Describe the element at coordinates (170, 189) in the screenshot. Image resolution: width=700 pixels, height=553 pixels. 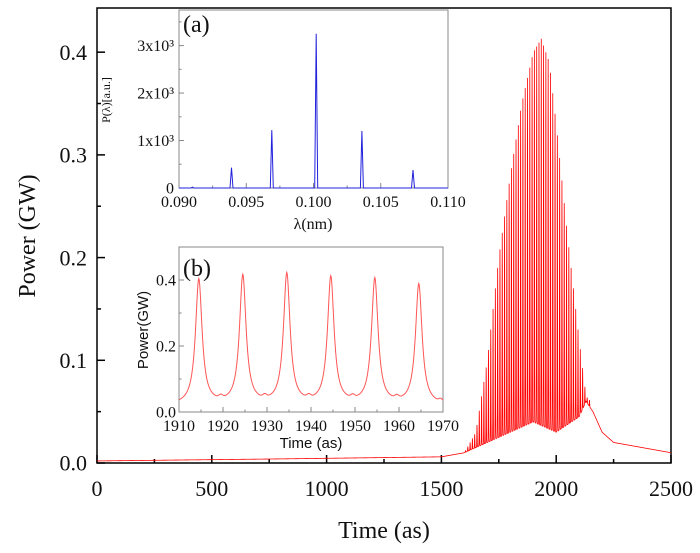
I see `inset-a-y-tick-label: 0` at that location.